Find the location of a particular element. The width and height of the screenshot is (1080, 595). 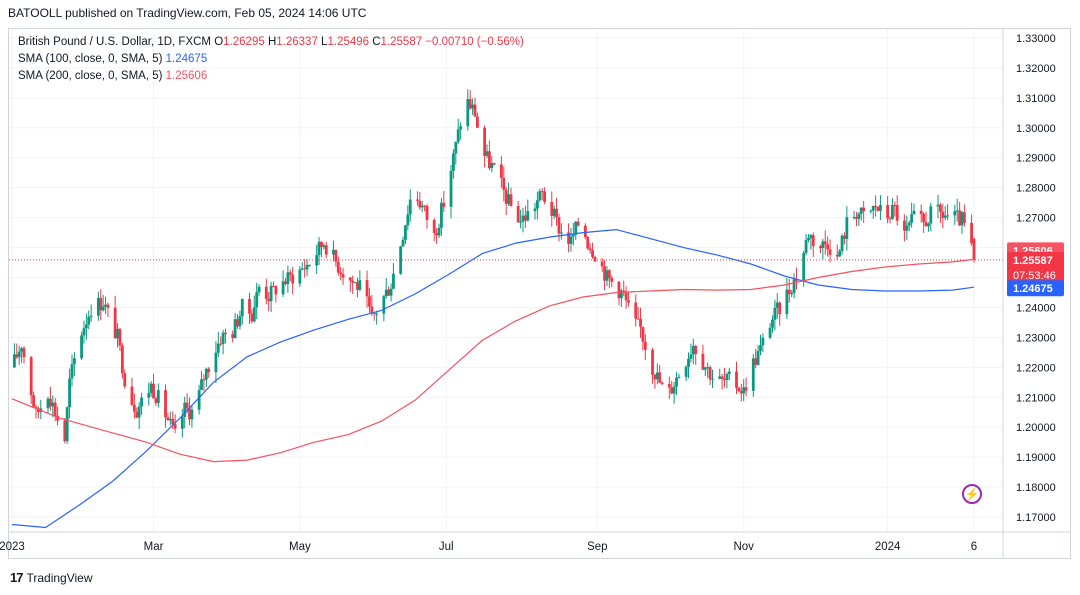

lightning-icon: ⚡ is located at coordinates (972, 494).